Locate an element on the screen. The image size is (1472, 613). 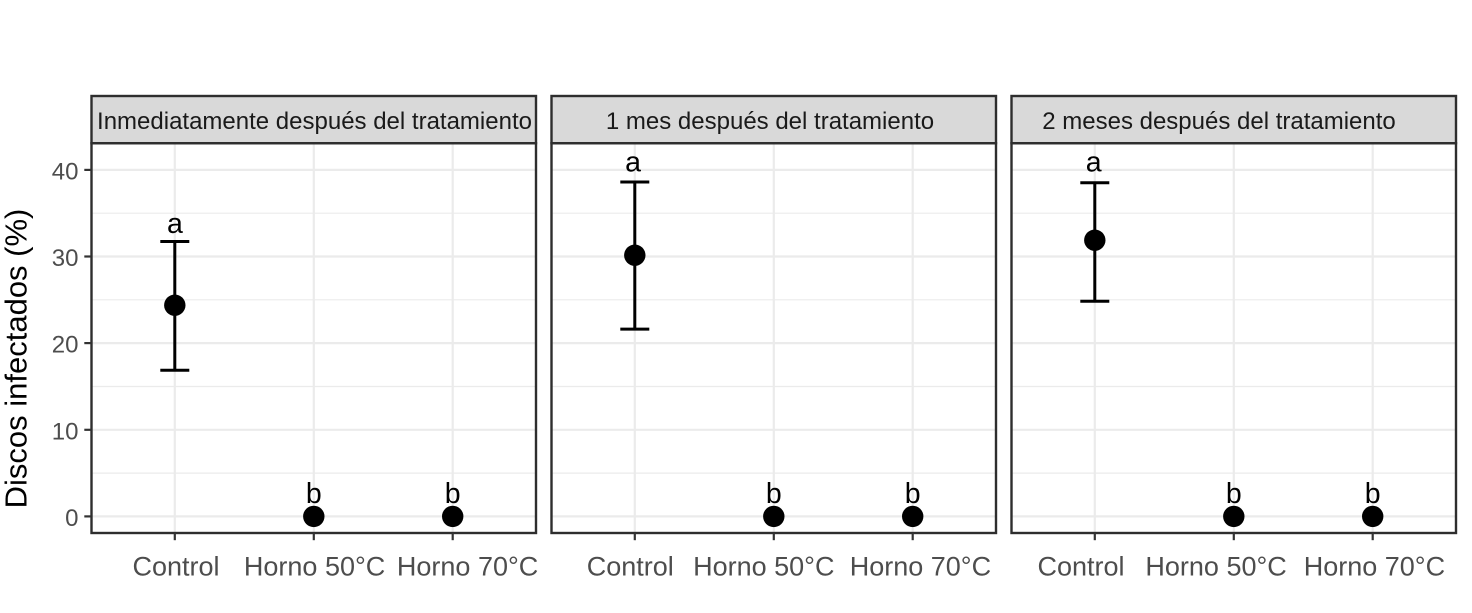
svg-text: 30 is located at coordinates (65, 258).